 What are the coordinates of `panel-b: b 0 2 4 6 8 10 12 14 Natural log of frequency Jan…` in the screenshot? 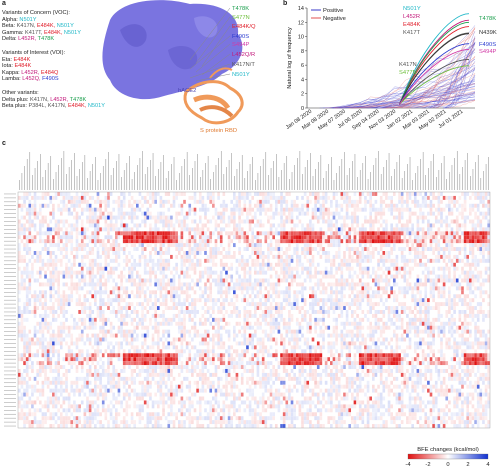 It's located at (391, 70).